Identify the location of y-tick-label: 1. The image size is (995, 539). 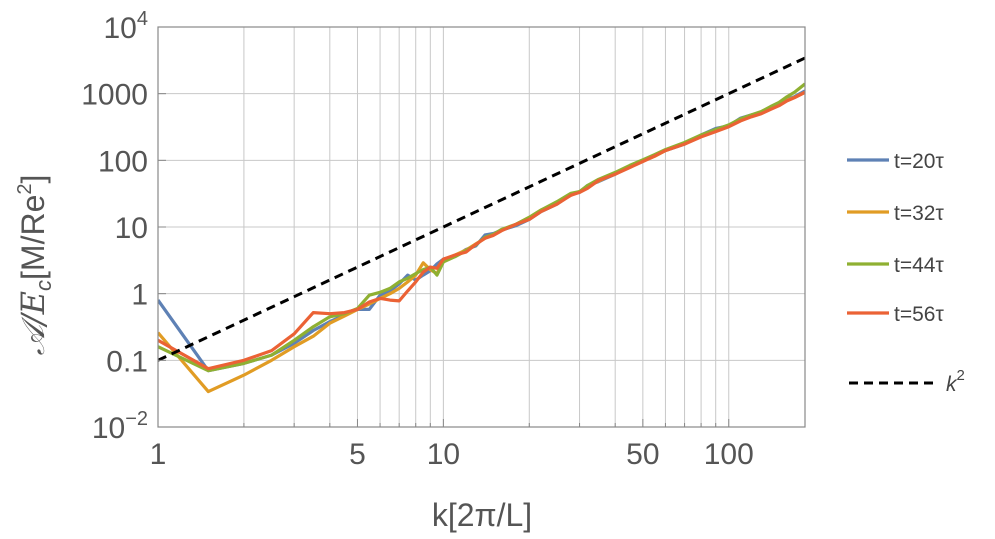
(139, 295).